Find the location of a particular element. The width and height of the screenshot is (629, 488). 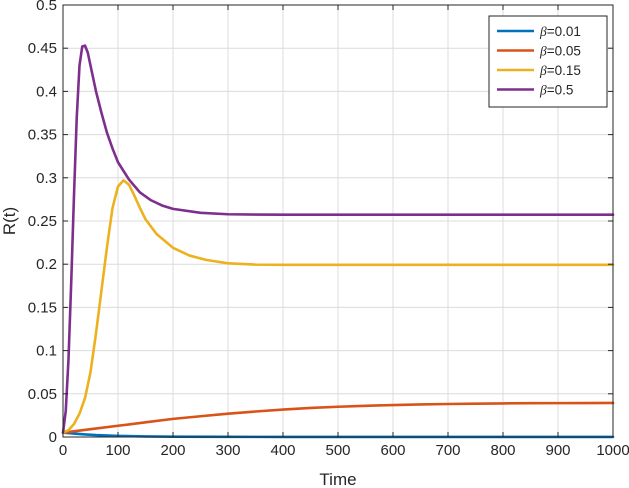

x-tick-label: 700 is located at coordinates (447, 450).